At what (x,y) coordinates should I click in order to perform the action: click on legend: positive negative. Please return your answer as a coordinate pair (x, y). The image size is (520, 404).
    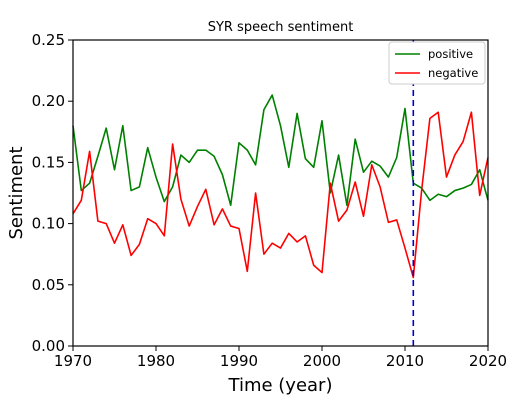
    Looking at the image, I should click on (437, 63).